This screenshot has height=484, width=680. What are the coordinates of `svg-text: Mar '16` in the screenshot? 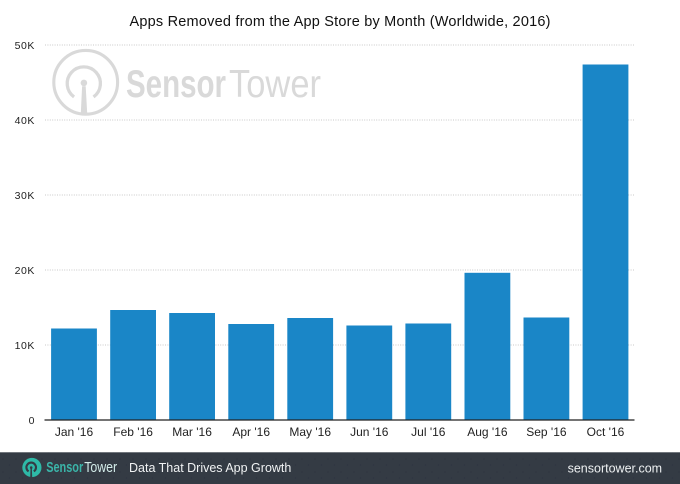 It's located at (192, 432).